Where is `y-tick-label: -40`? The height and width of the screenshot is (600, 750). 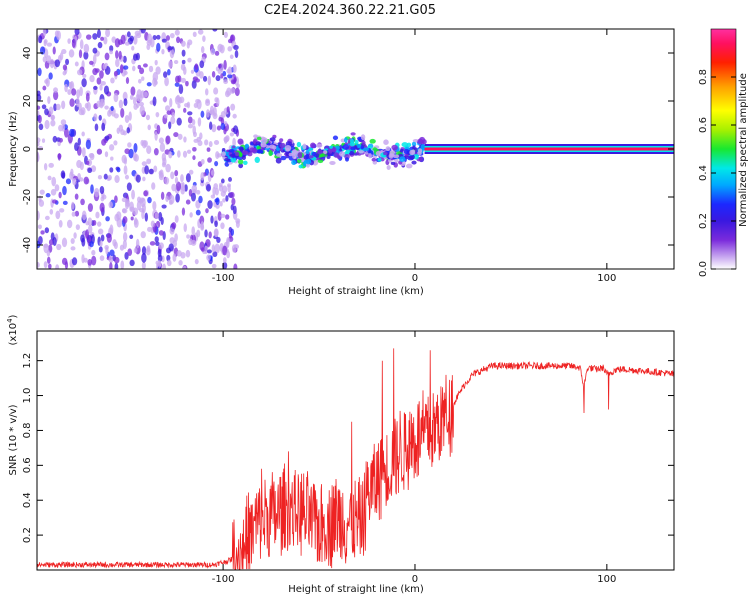
y-tick-label: -40 is located at coordinates (27, 245).